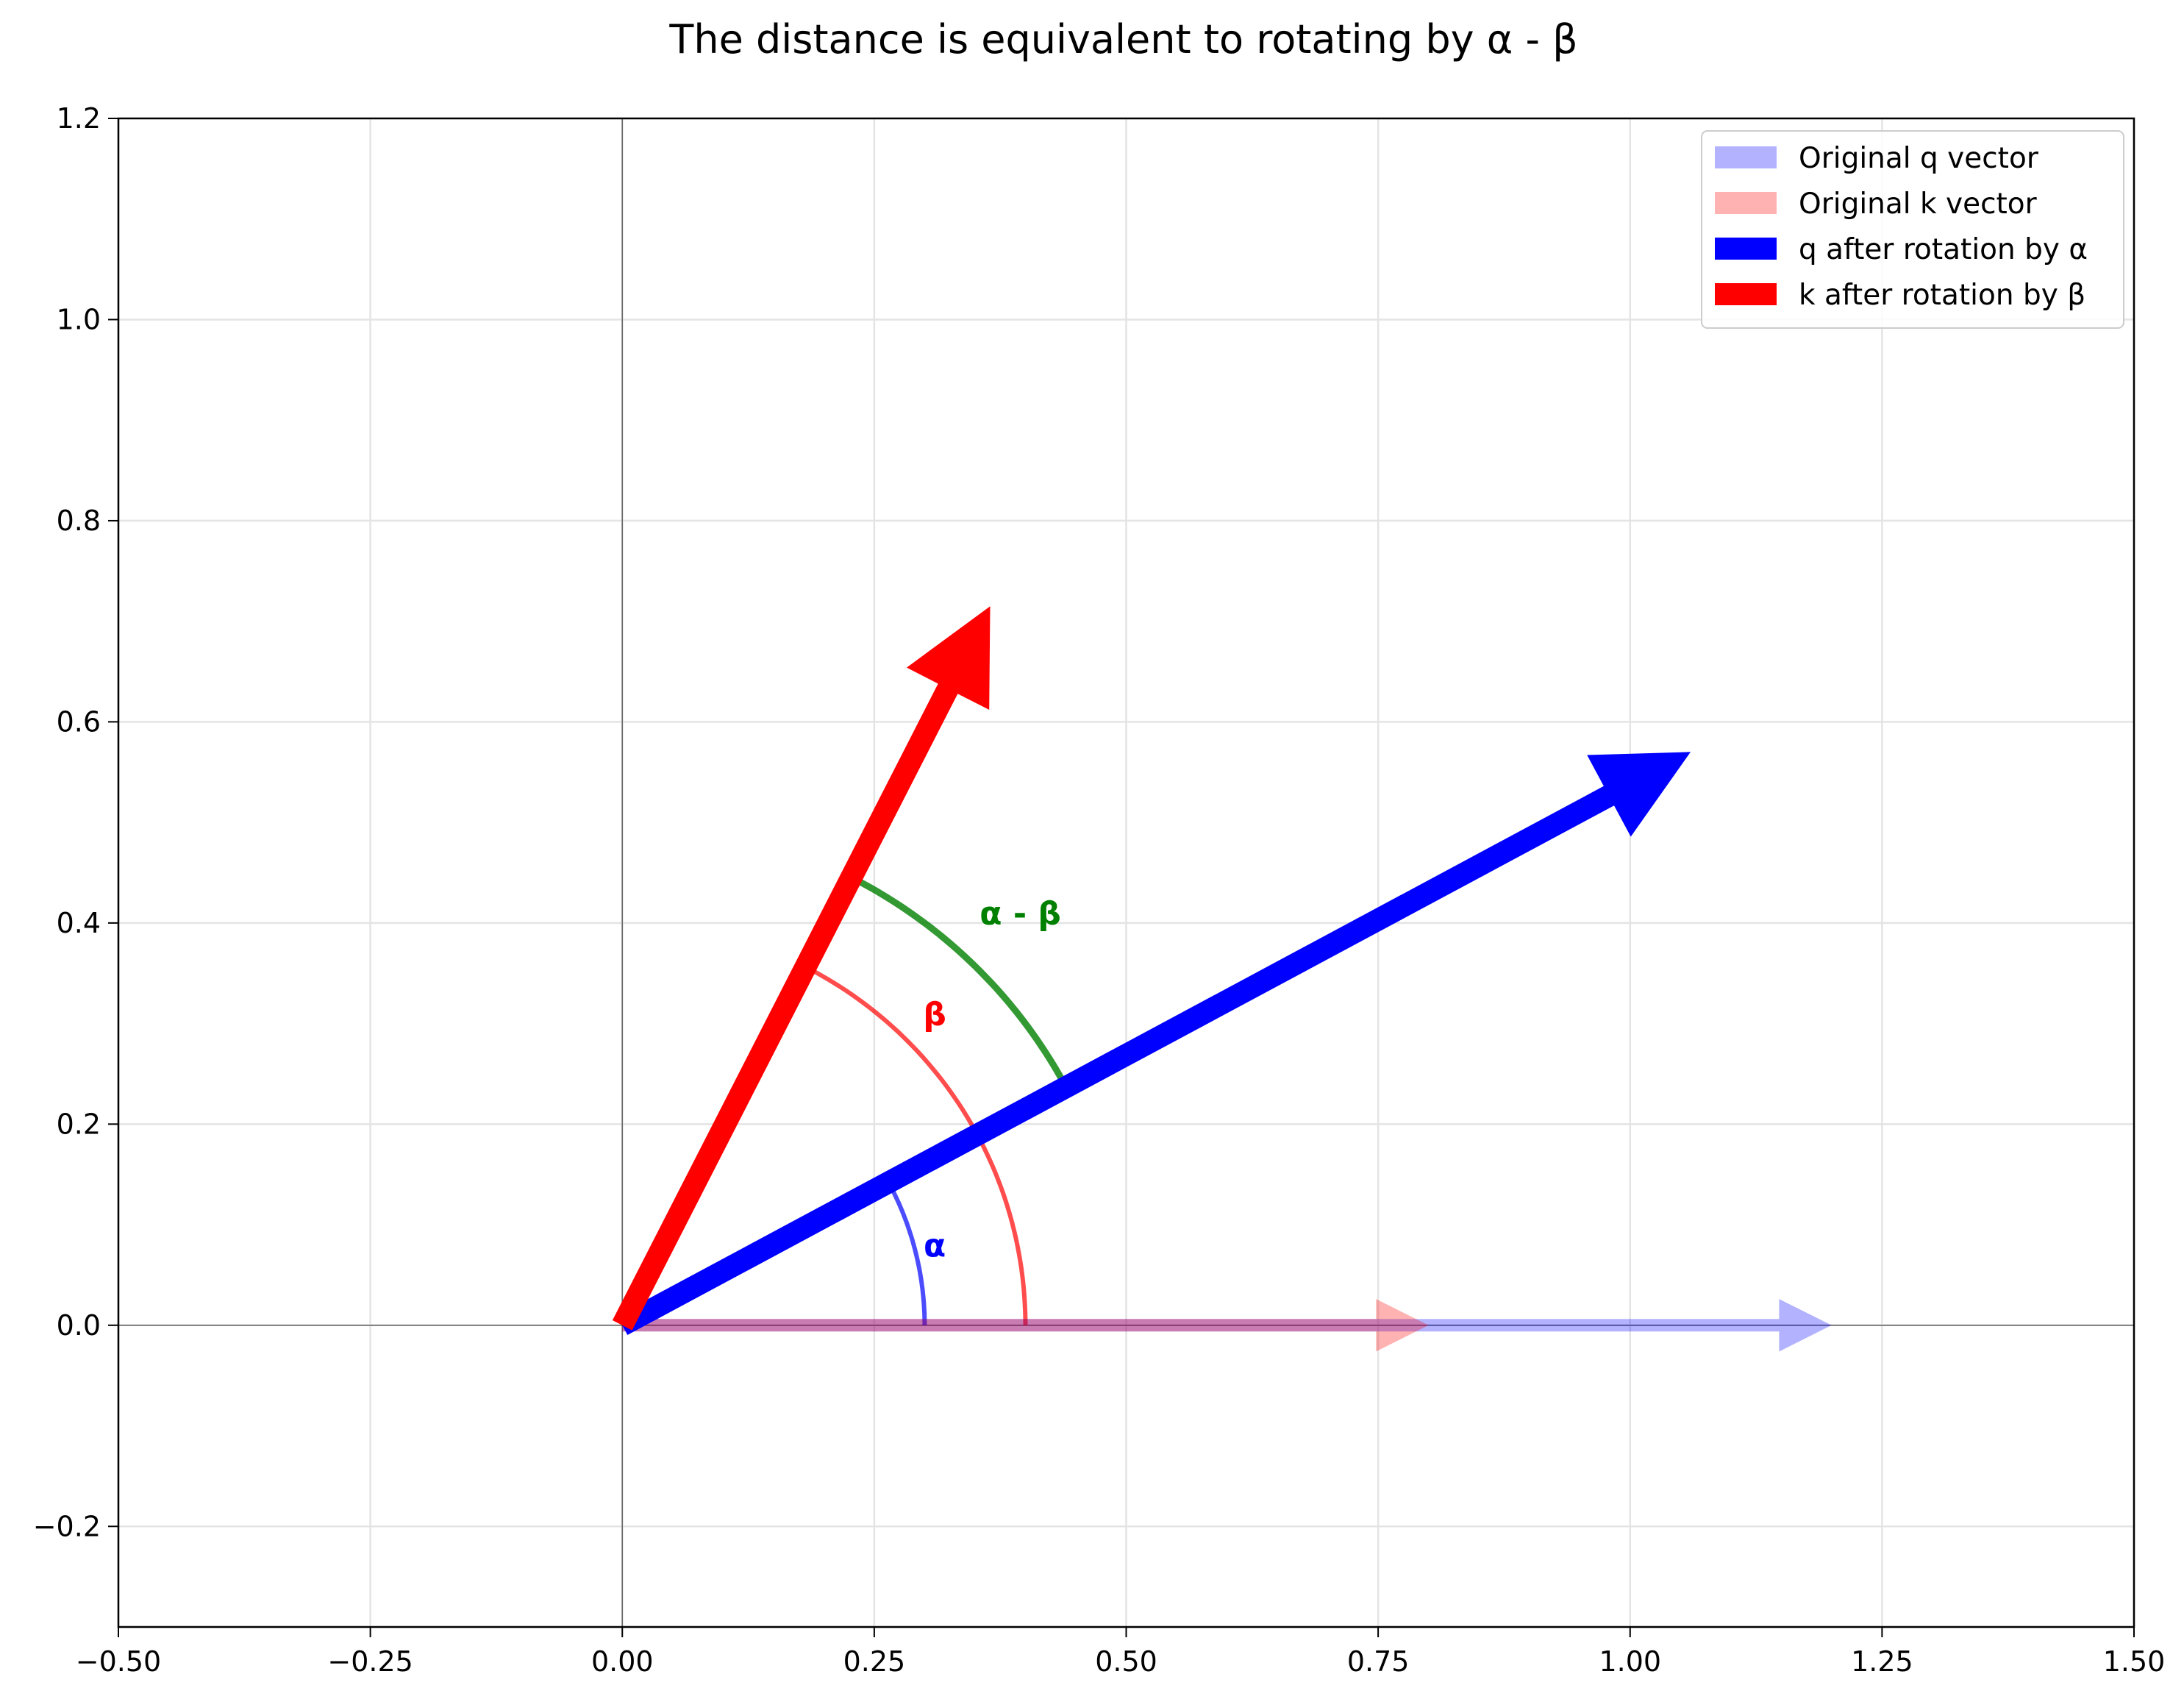 The width and height of the screenshot is (2184, 1702). I want to click on x-tick-label-3: 0.25, so click(875, 1661).